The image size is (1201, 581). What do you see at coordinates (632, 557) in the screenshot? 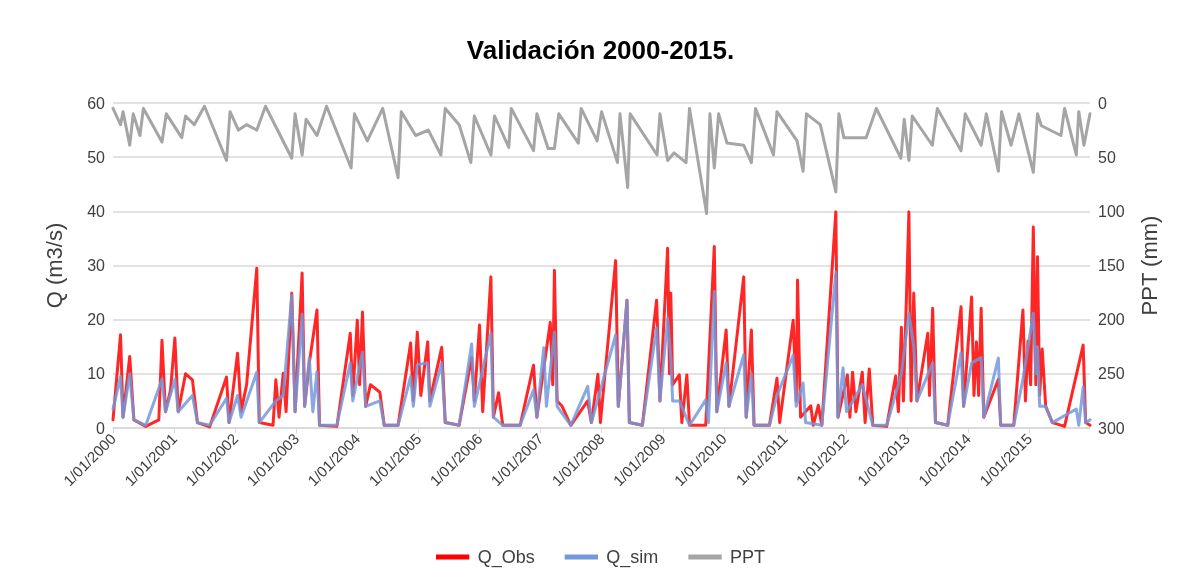
I see `legend-label: Q_sim` at bounding box center [632, 557].